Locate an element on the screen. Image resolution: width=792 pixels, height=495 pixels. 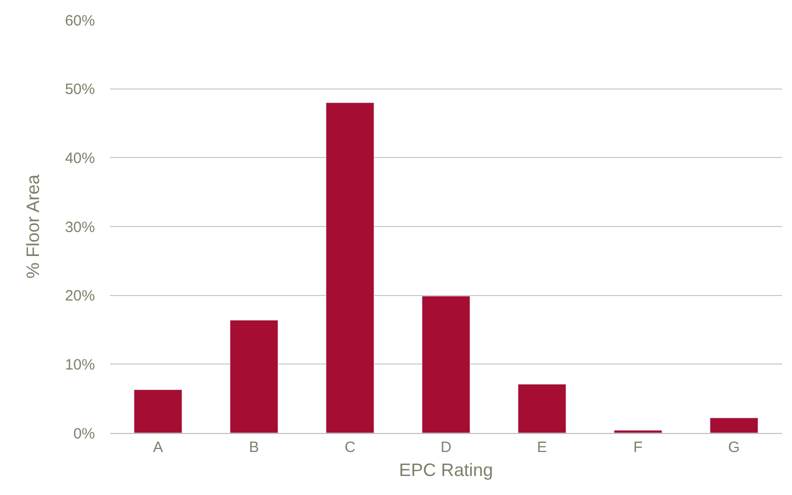
x-tick-label: A is located at coordinates (158, 447).